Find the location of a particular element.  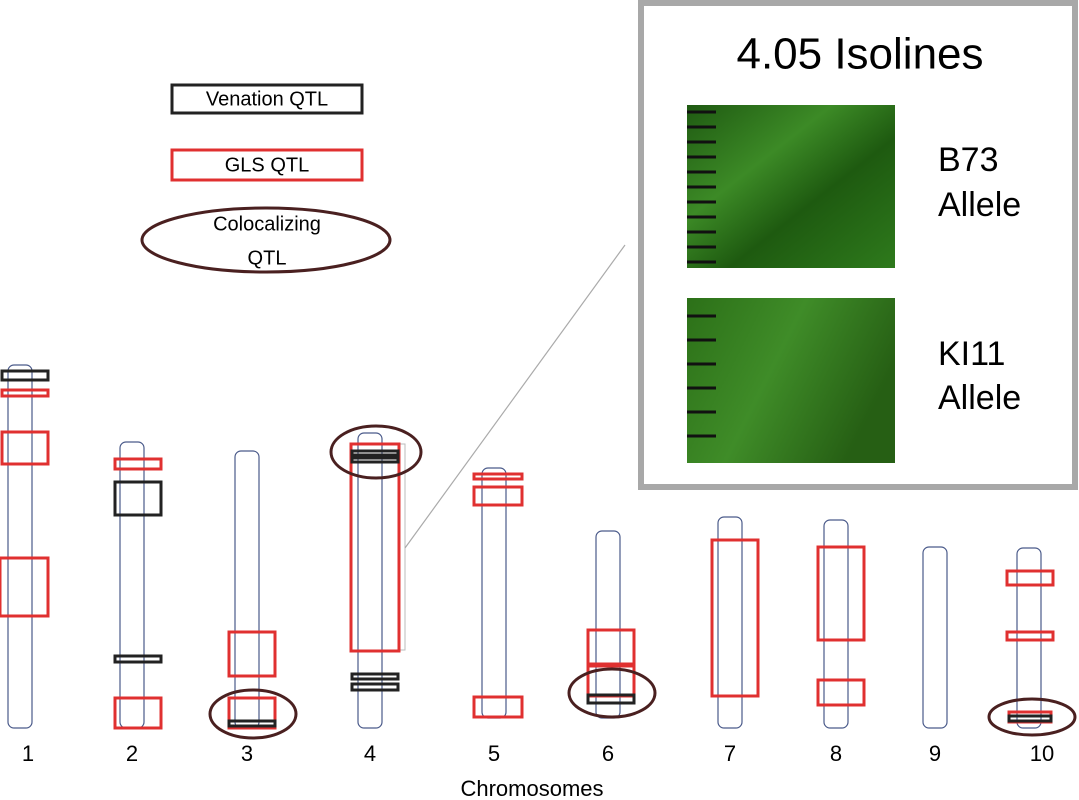

chromosome-label: 9 is located at coordinates (935, 753).